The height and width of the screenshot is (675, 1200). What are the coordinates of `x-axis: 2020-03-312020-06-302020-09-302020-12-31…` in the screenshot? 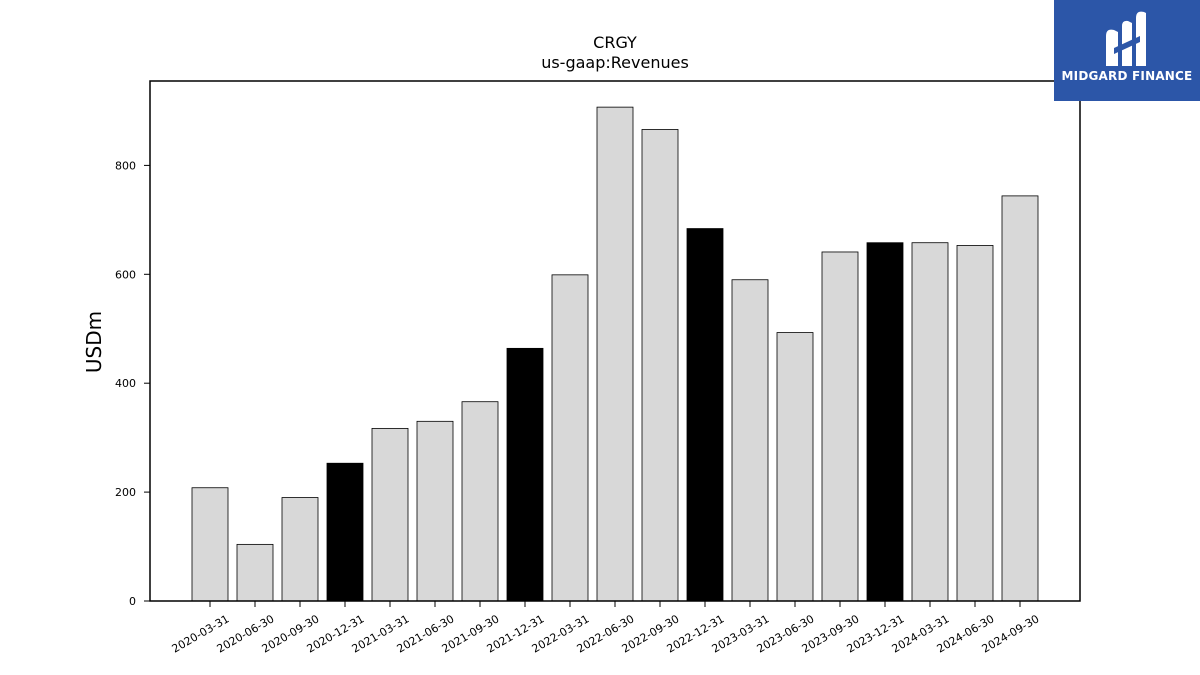 It's located at (606, 628).